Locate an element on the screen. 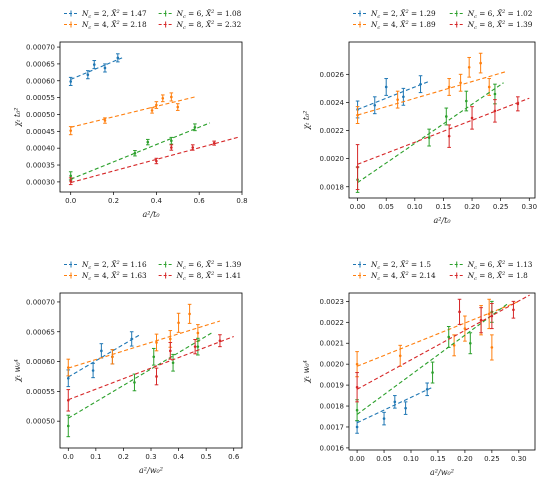 Image resolution: width=550 pixels, height=498 pixels. legend-label-part: = 2.32 is located at coordinates (227, 24).